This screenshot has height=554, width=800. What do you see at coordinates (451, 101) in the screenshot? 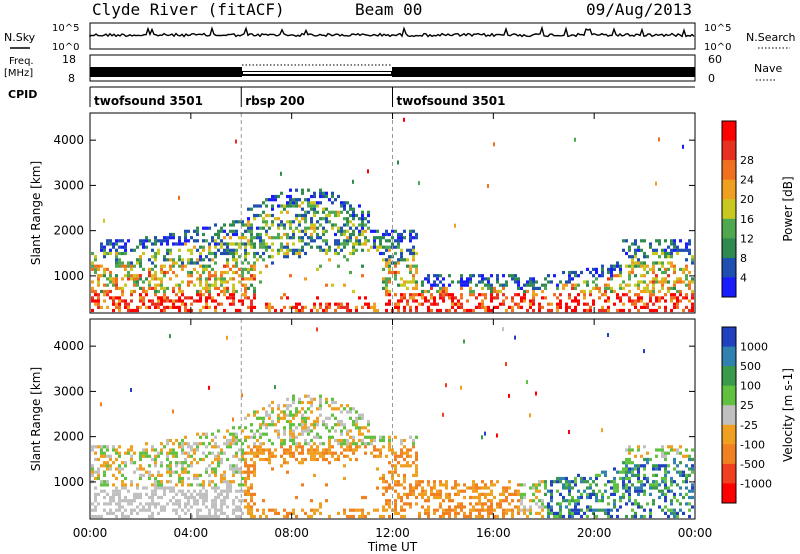
I see `cpid-segment-label: twofsound 3501` at bounding box center [451, 101].